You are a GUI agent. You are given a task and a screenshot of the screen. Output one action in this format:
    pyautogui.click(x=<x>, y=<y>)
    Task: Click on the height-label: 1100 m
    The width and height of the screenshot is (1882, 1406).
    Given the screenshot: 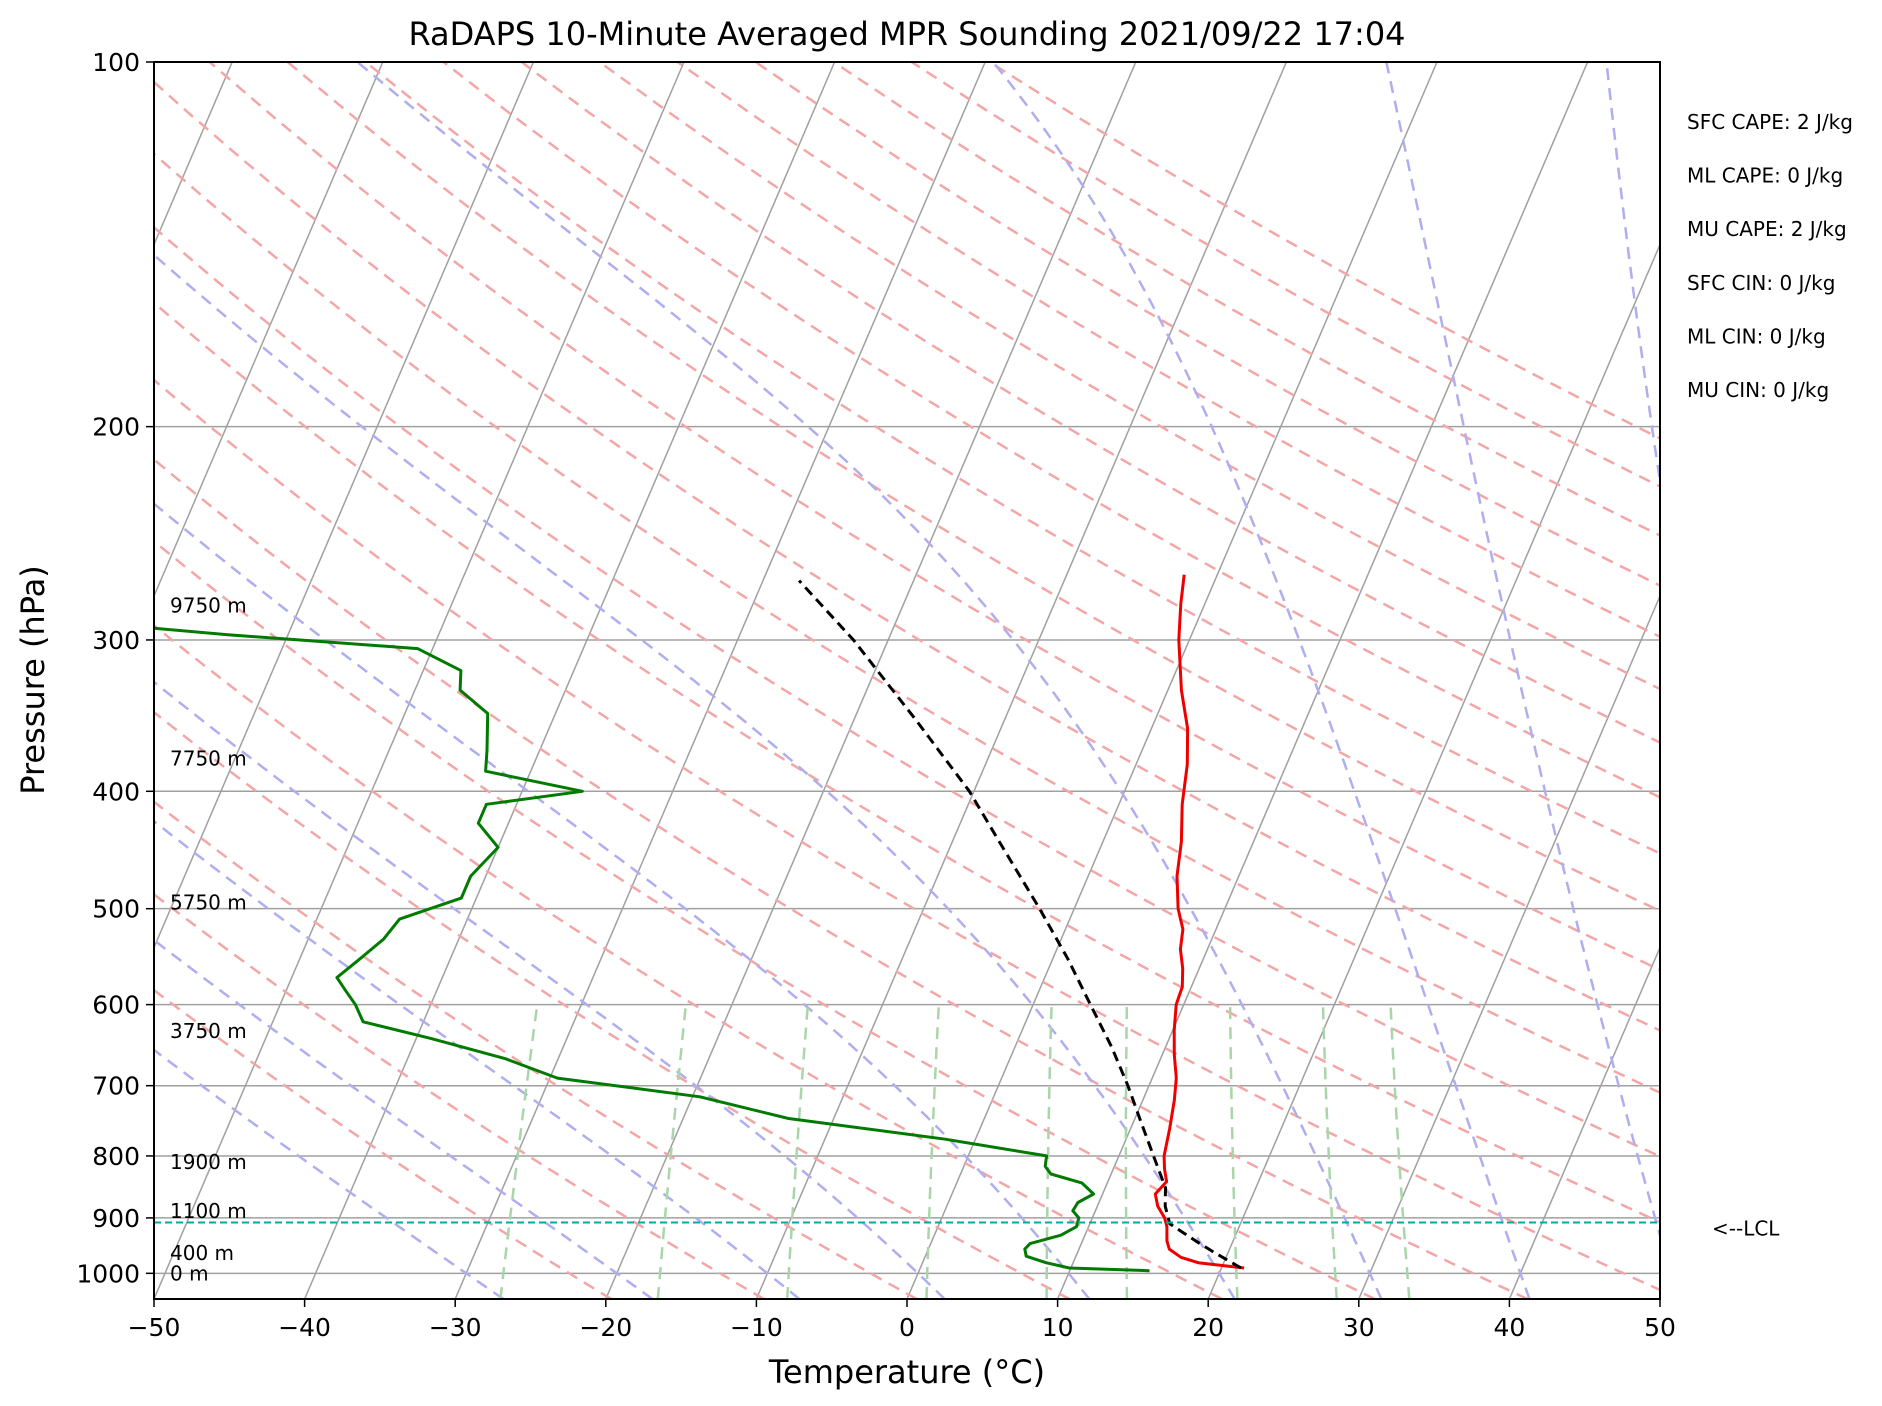 What is the action you would take?
    pyautogui.click(x=208, y=1211)
    